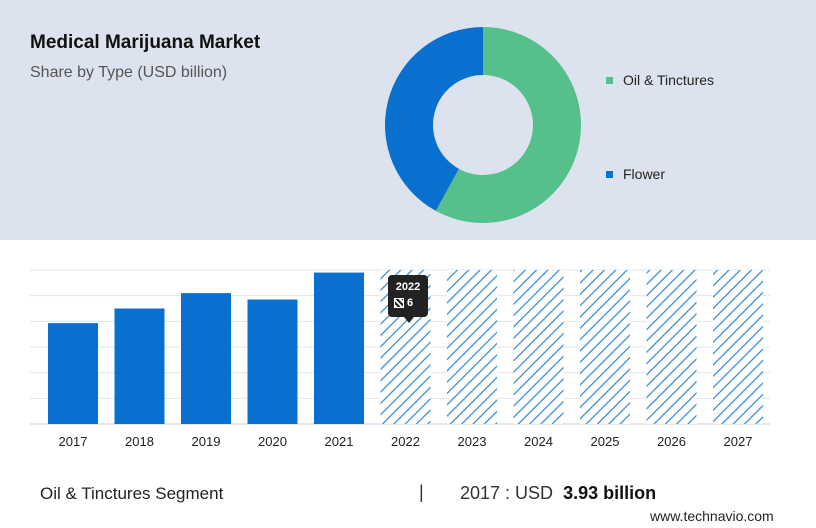 The height and width of the screenshot is (528, 816). I want to click on x-tick-label-2026: 2026, so click(671, 441).